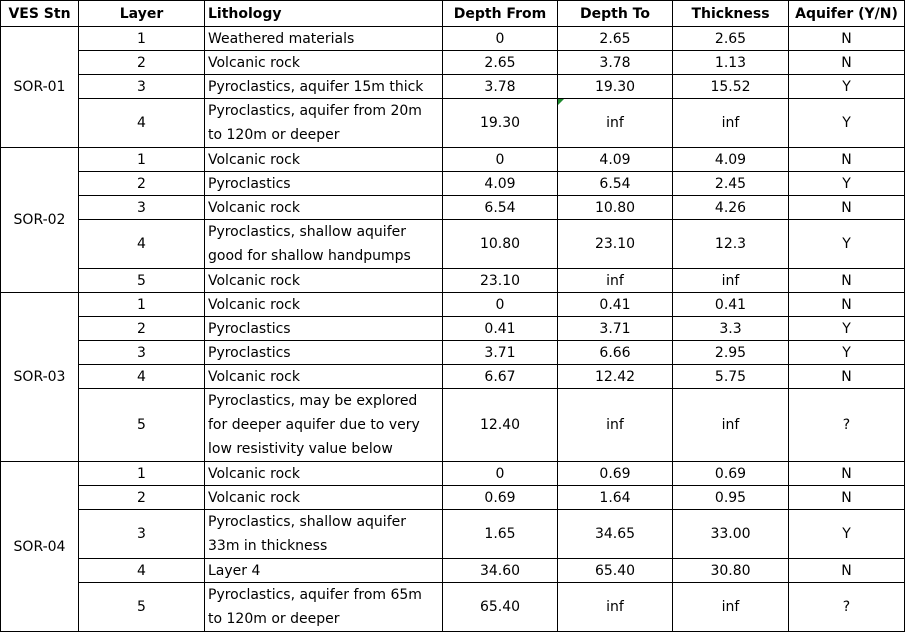  I want to click on depth-to-cell: 6.66, so click(615, 352).